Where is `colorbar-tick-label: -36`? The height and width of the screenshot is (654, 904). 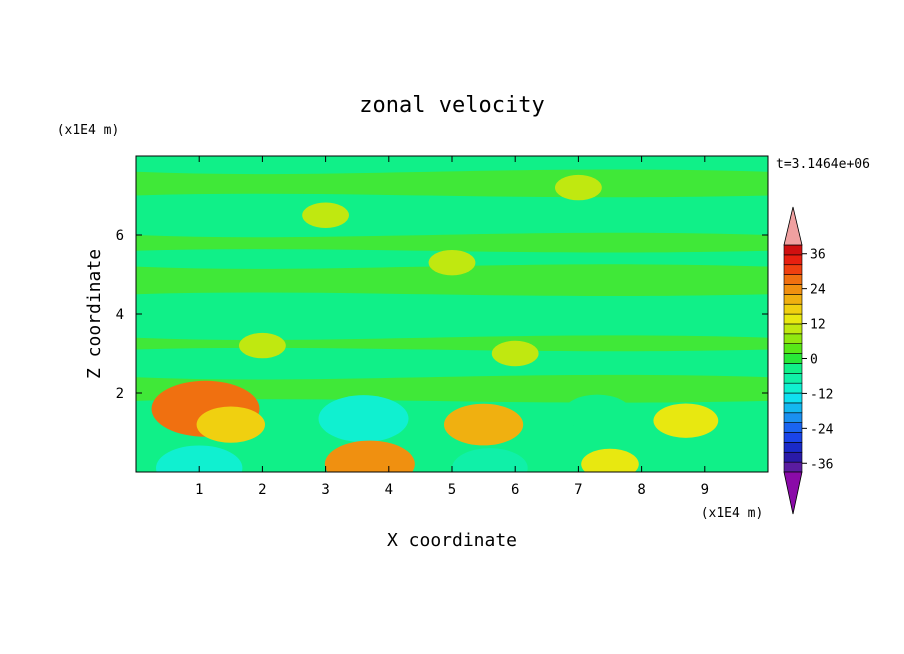
colorbar-tick-label: -36 is located at coordinates (821, 464).